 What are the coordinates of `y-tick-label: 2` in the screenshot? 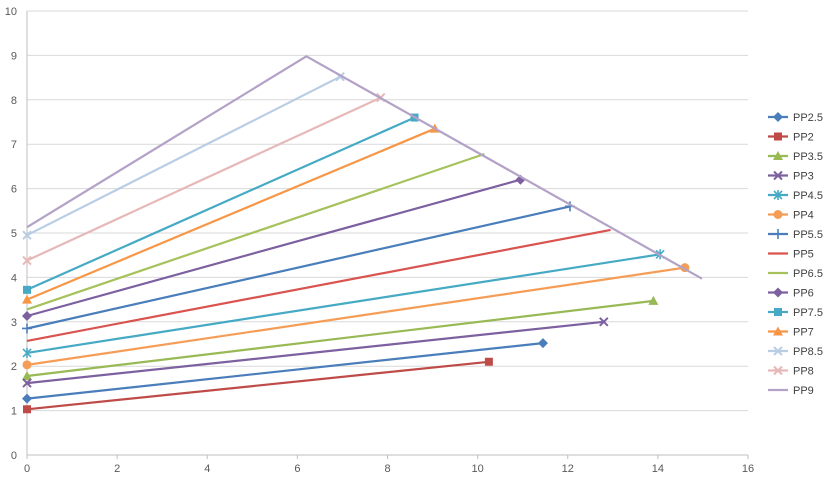 It's located at (14, 367).